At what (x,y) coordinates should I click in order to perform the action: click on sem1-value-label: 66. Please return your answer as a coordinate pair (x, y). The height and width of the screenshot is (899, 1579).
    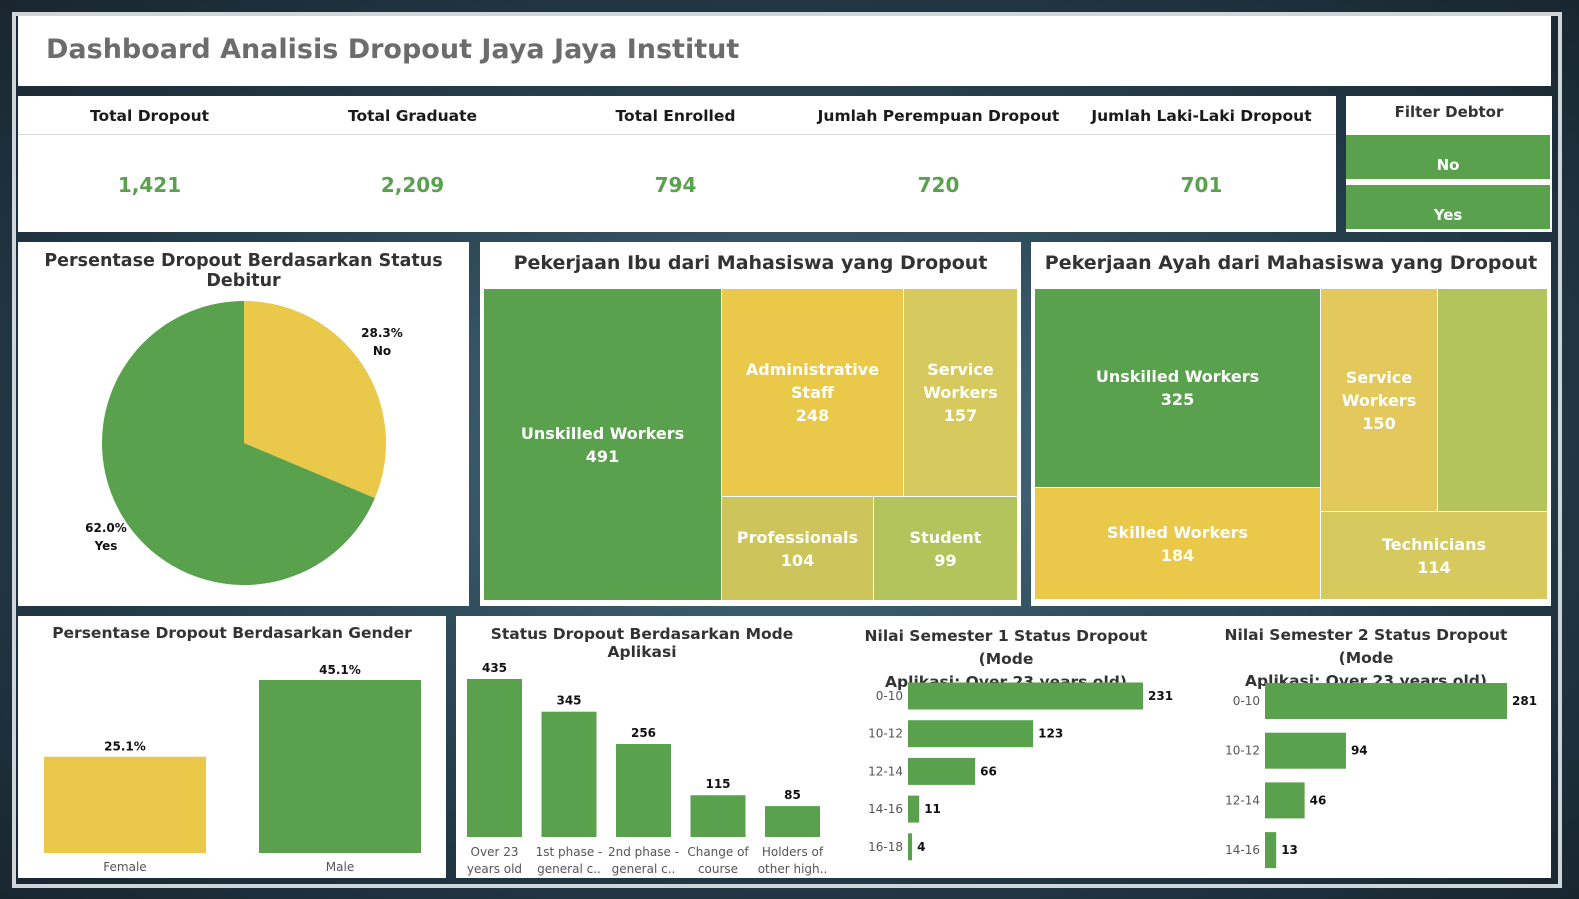
    Looking at the image, I should click on (988, 771).